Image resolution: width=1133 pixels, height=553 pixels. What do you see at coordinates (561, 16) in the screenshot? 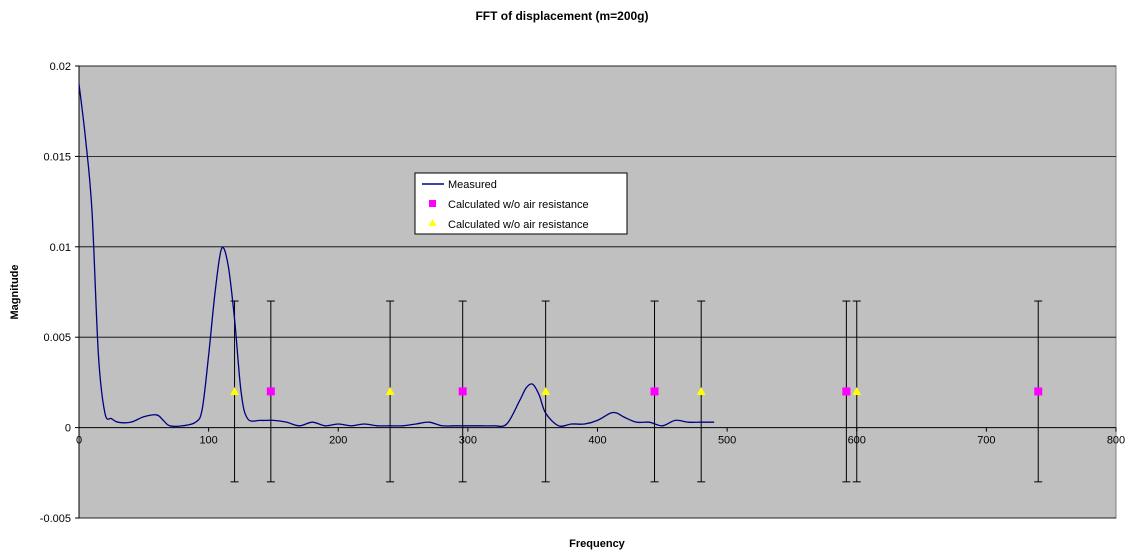
I see `chart-title: FFT of displacement (m=200g)` at bounding box center [561, 16].